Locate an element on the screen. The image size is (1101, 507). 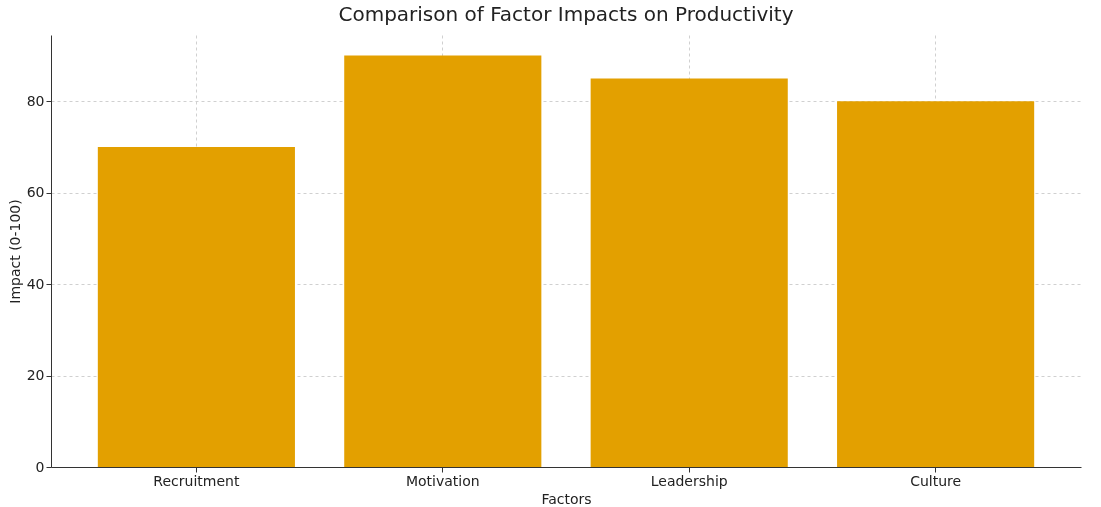
y-axis-title: Impact (0-100) is located at coordinates (14, 251).